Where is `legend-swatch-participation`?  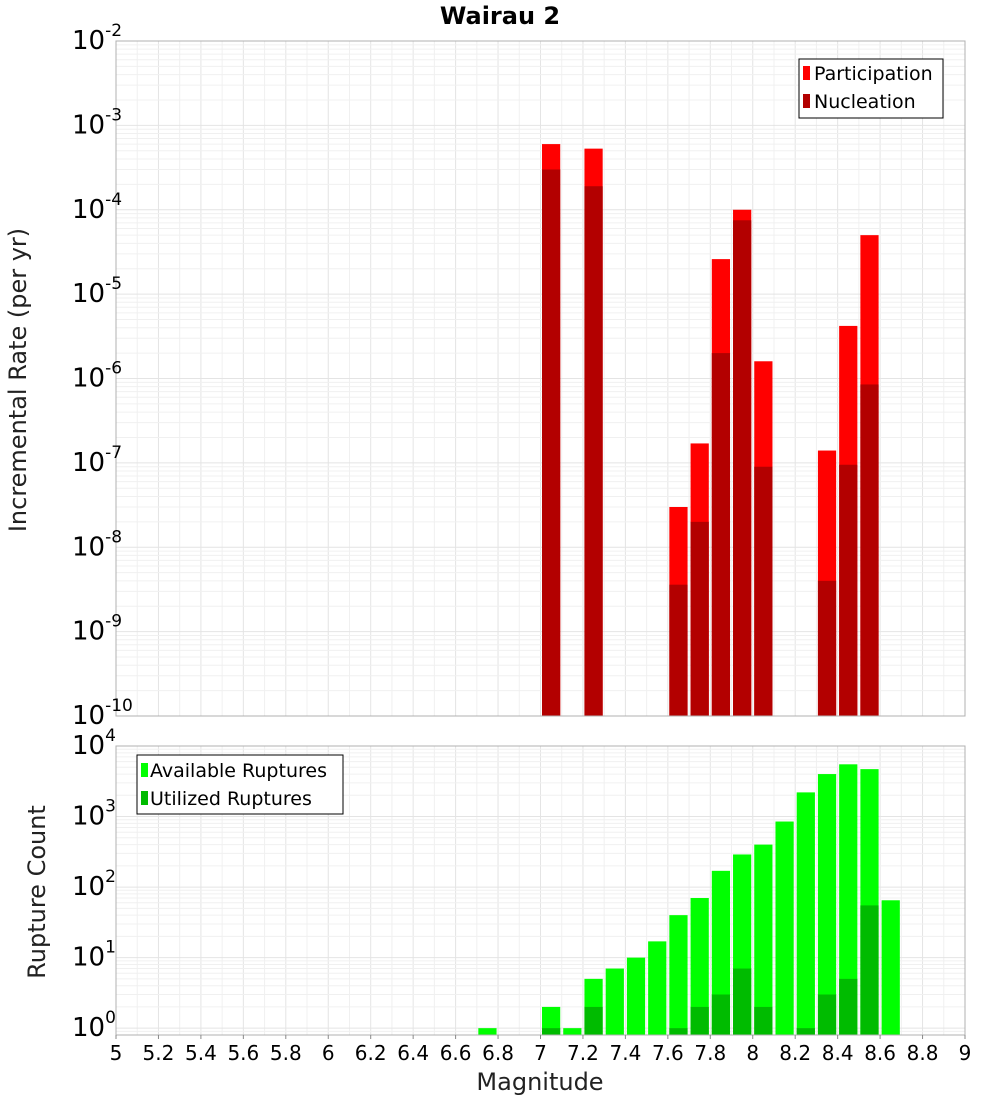
legend-swatch-participation is located at coordinates (806, 73).